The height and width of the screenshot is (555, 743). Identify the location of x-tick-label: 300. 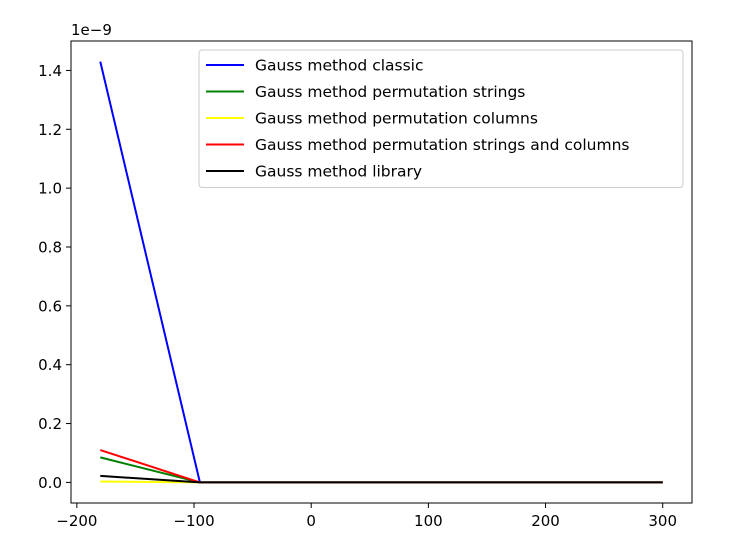
(662, 521).